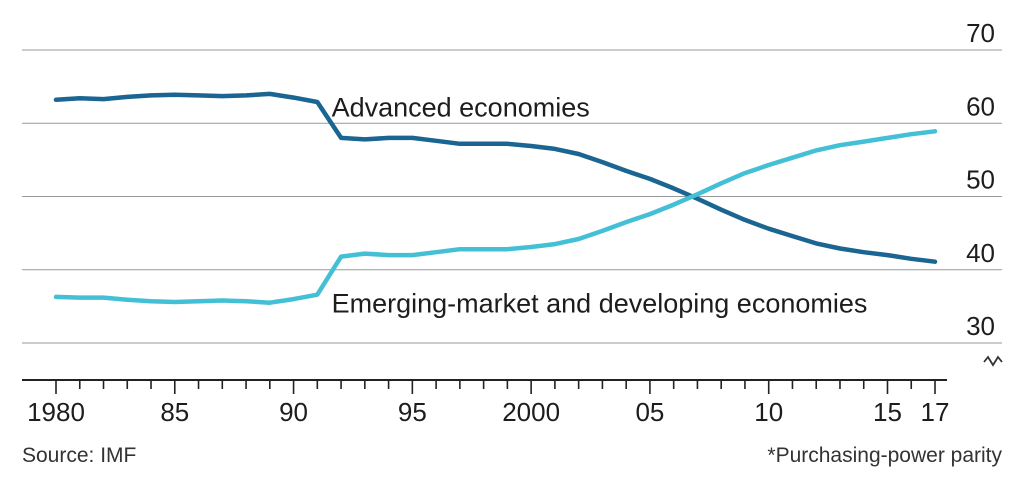  I want to click on y-axis-labels: 30 40 50 60 70, so click(980, 179).